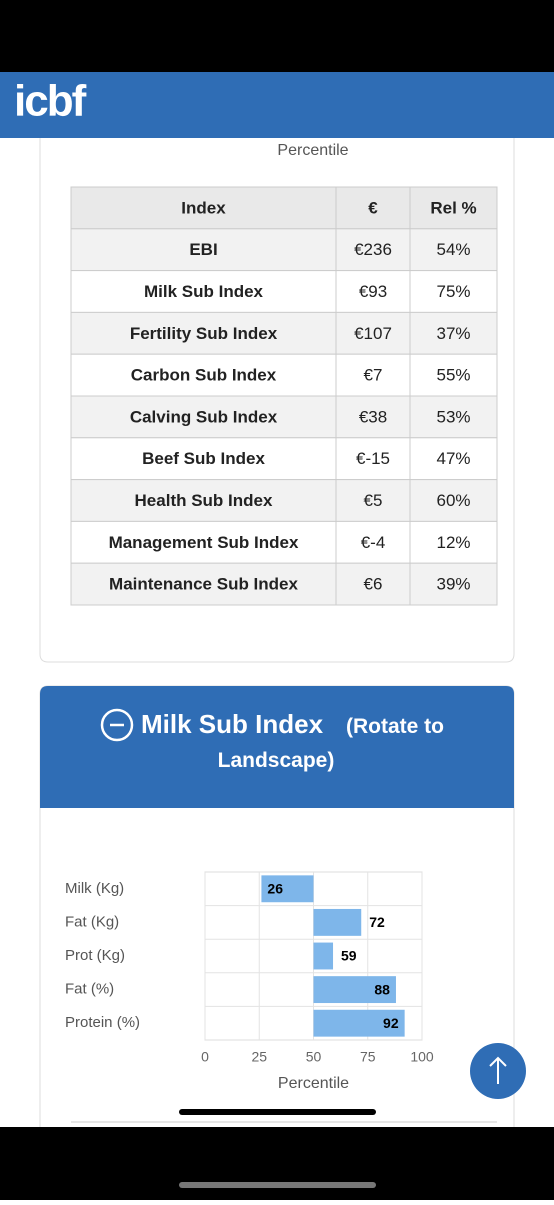  I want to click on table-text: €5, so click(373, 500).